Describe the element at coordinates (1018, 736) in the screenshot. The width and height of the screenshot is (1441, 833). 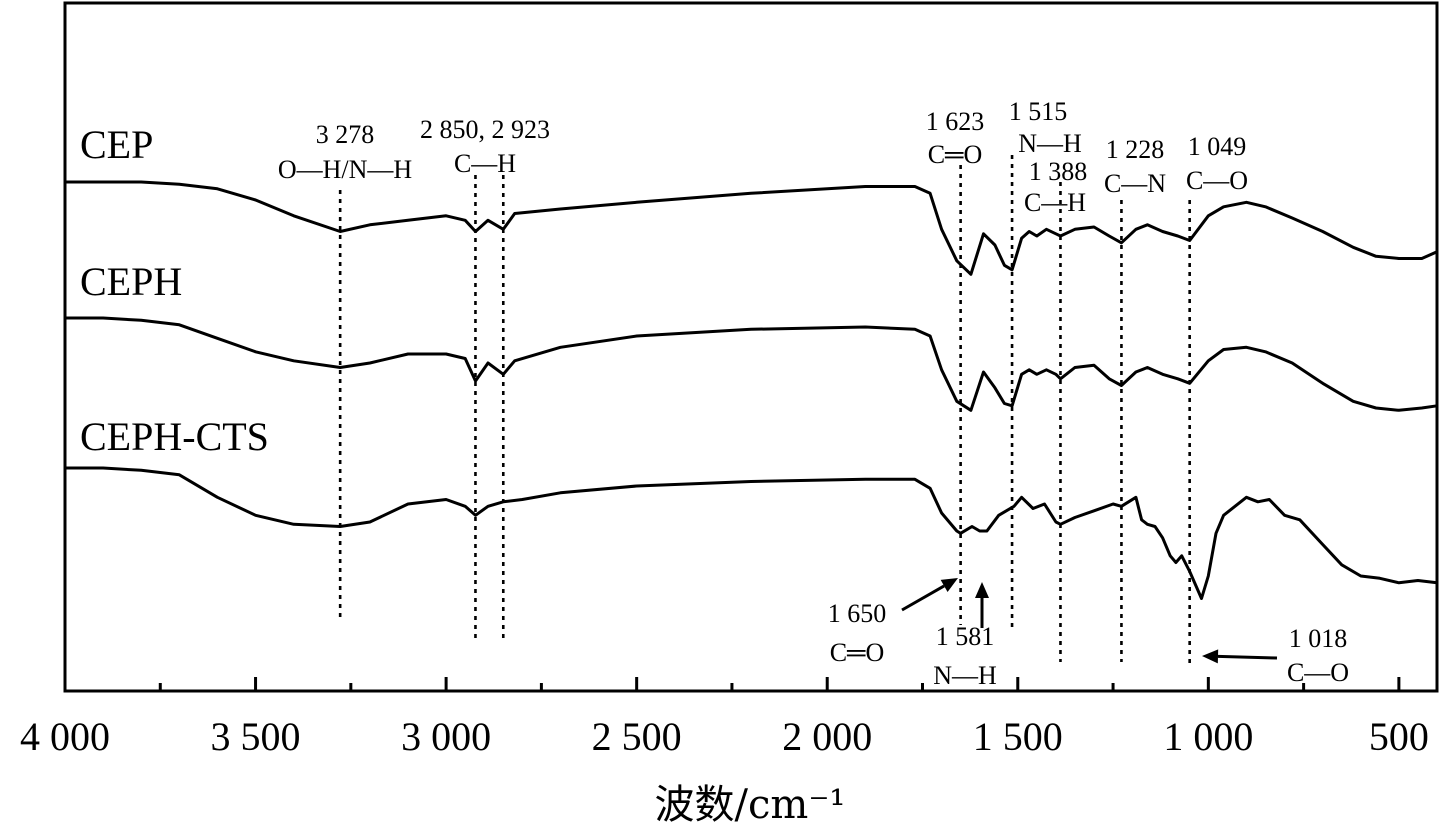
I see `x-tick-label: 1 500` at that location.